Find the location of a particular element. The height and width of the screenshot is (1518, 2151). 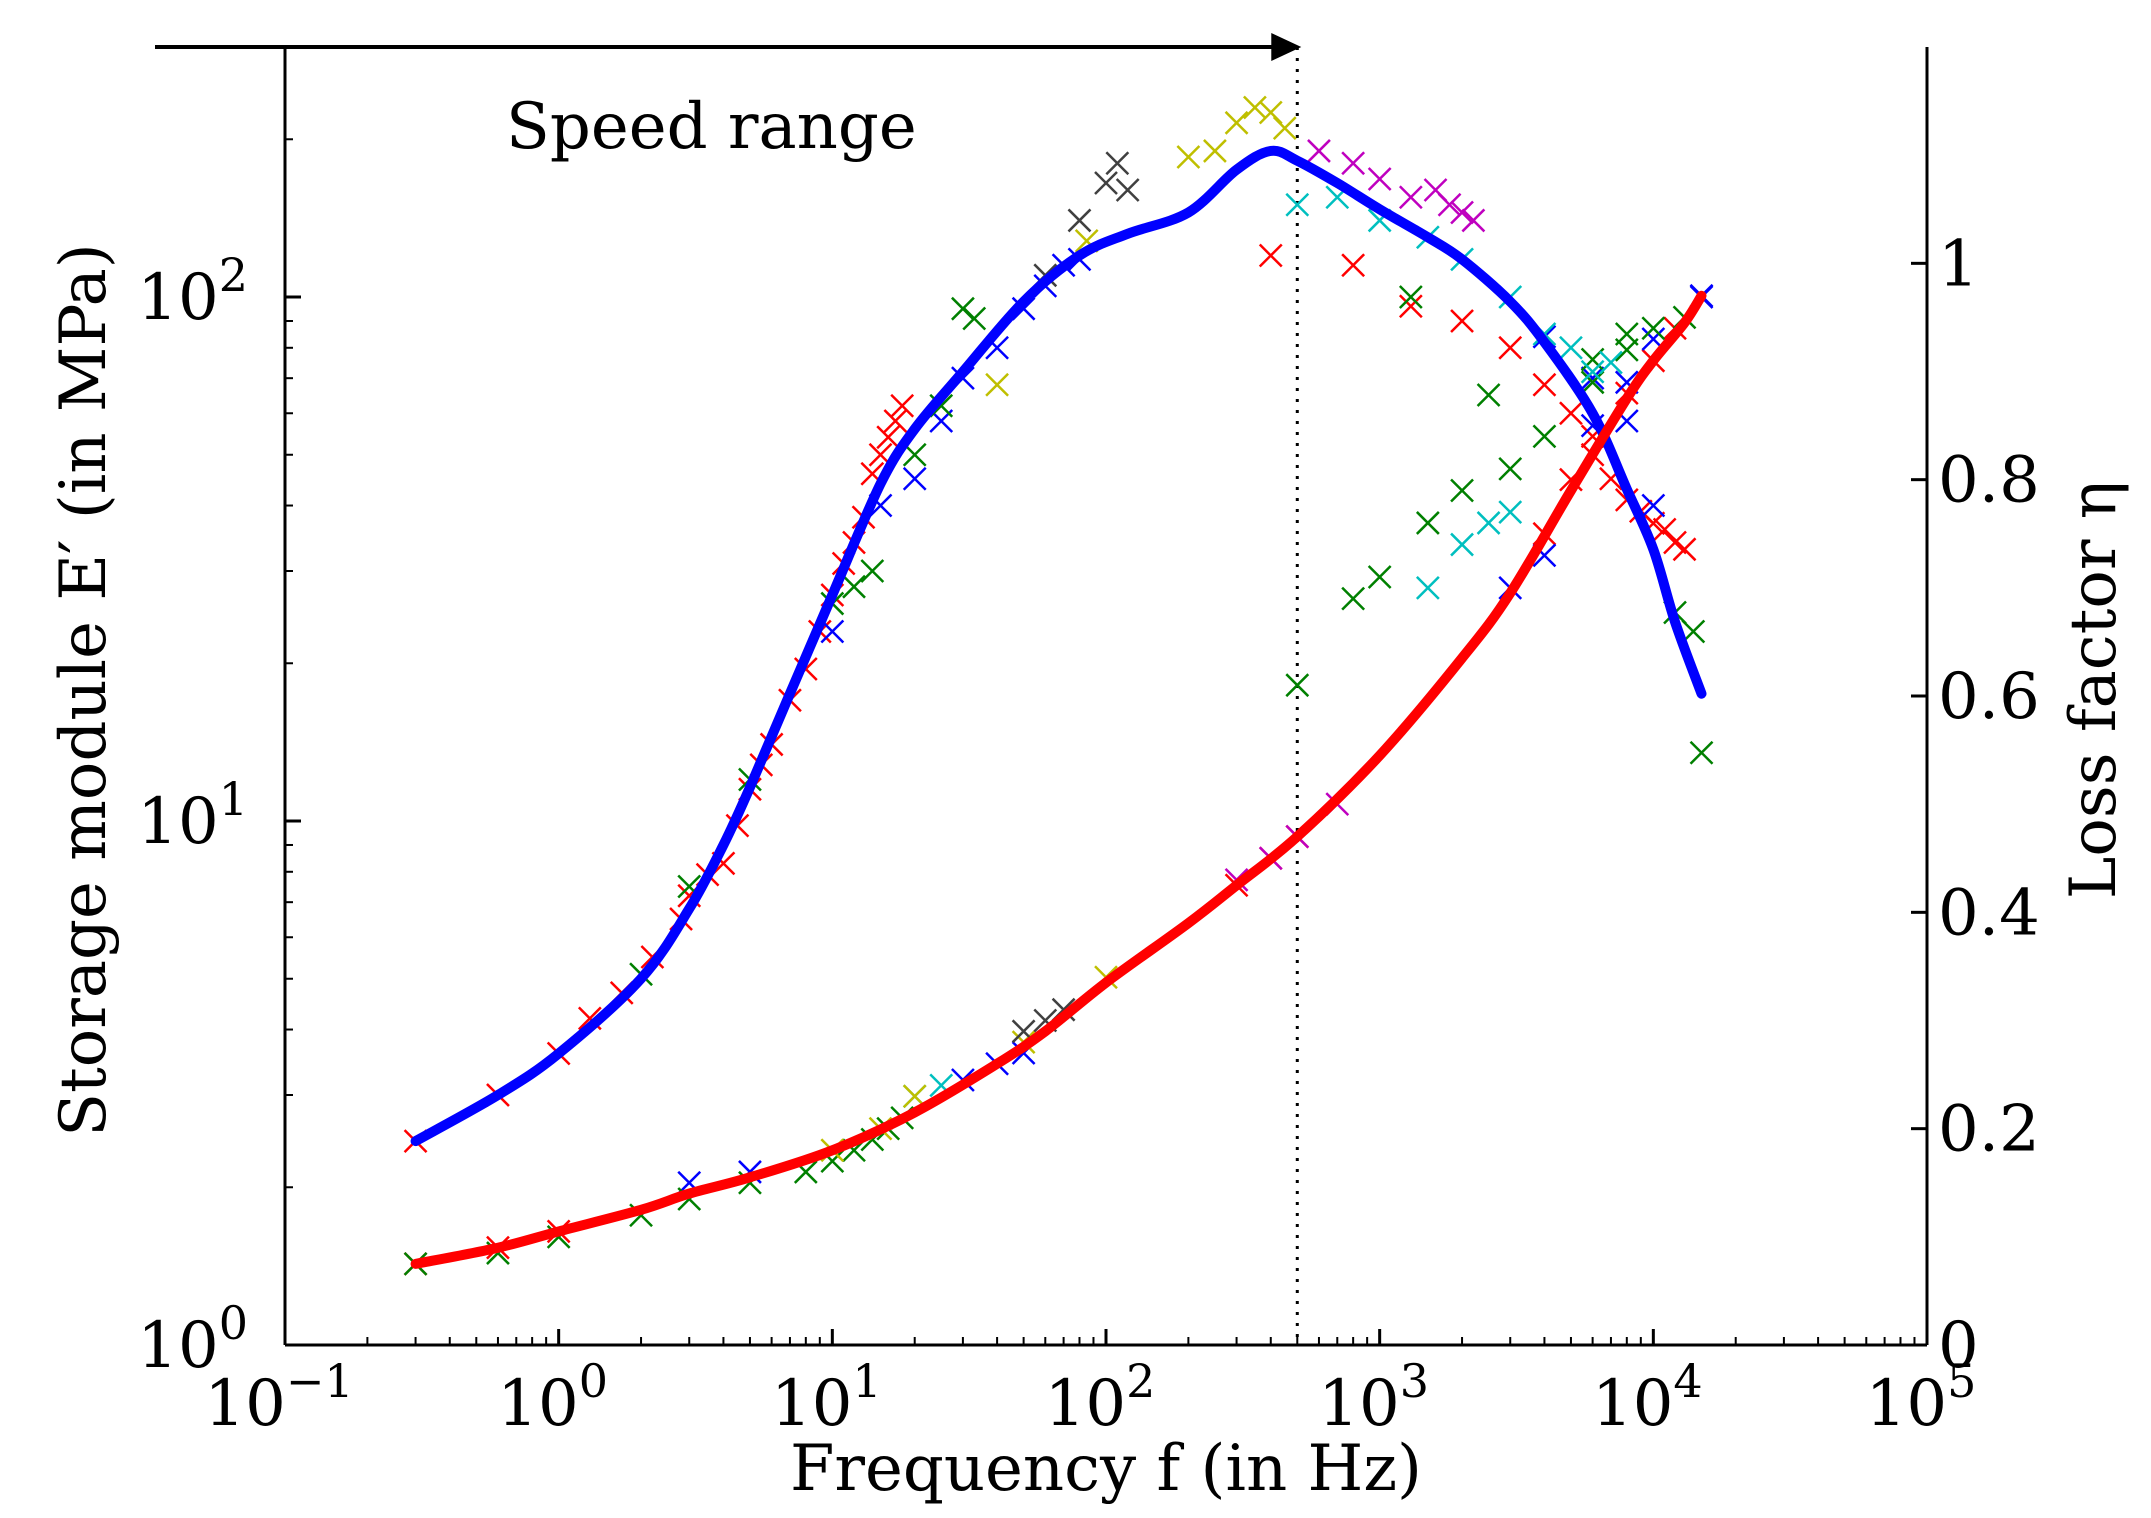

y-right-tick-label: 0.8 is located at coordinates (1989, 481).